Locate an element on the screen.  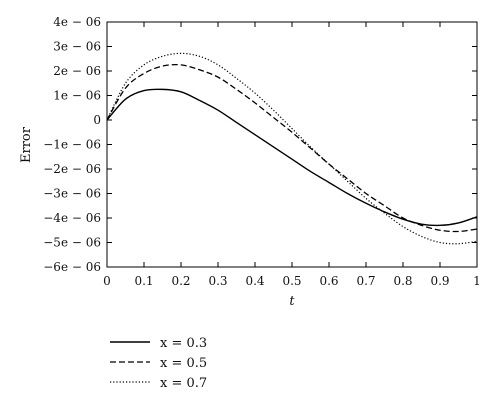
x-axis-label: t is located at coordinates (292, 301).